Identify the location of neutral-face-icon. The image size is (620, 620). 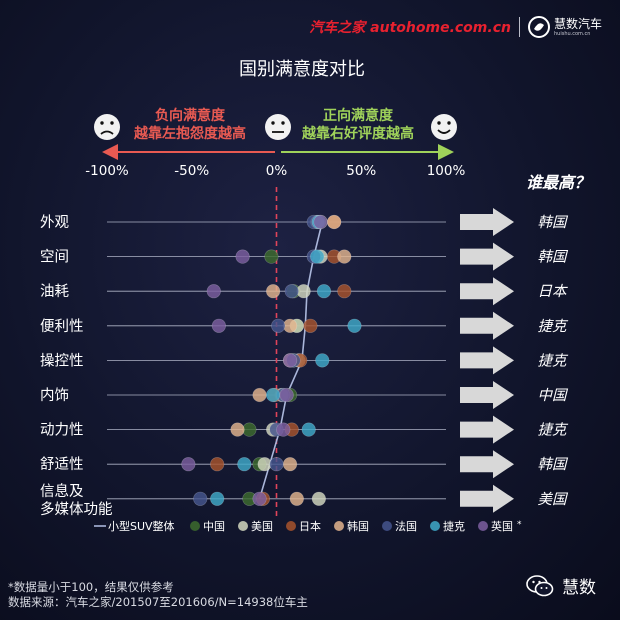
(278, 127).